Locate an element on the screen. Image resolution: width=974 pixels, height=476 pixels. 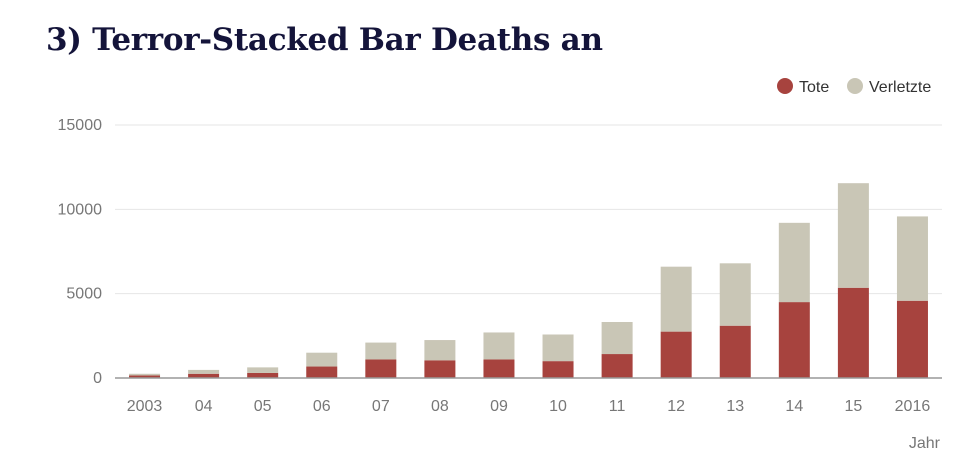
bar-tote-2003 is located at coordinates (145, 376).